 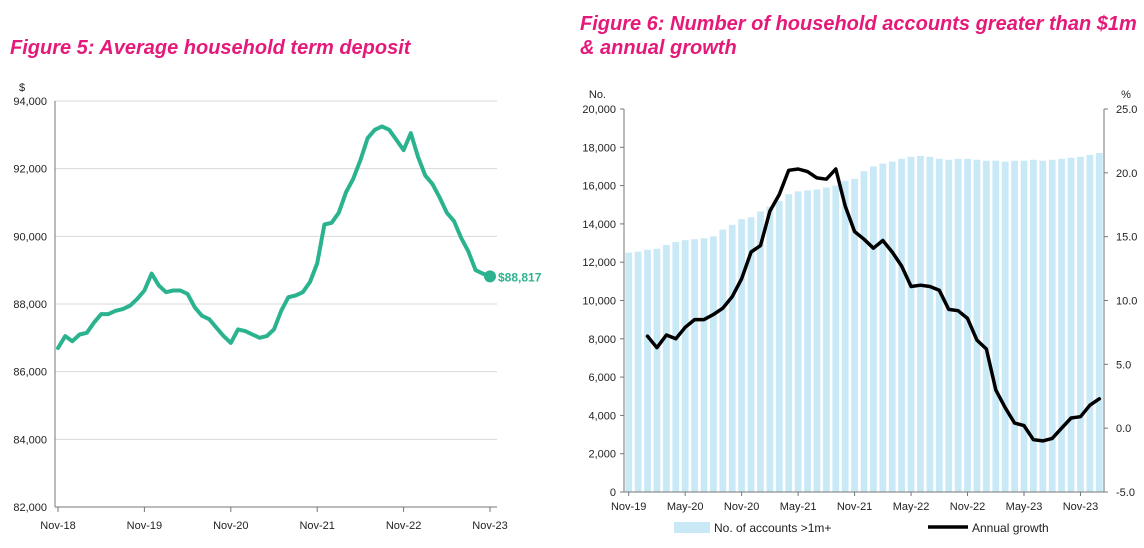 What do you see at coordinates (22, 88) in the screenshot?
I see `y-axis-unit: $` at bounding box center [22, 88].